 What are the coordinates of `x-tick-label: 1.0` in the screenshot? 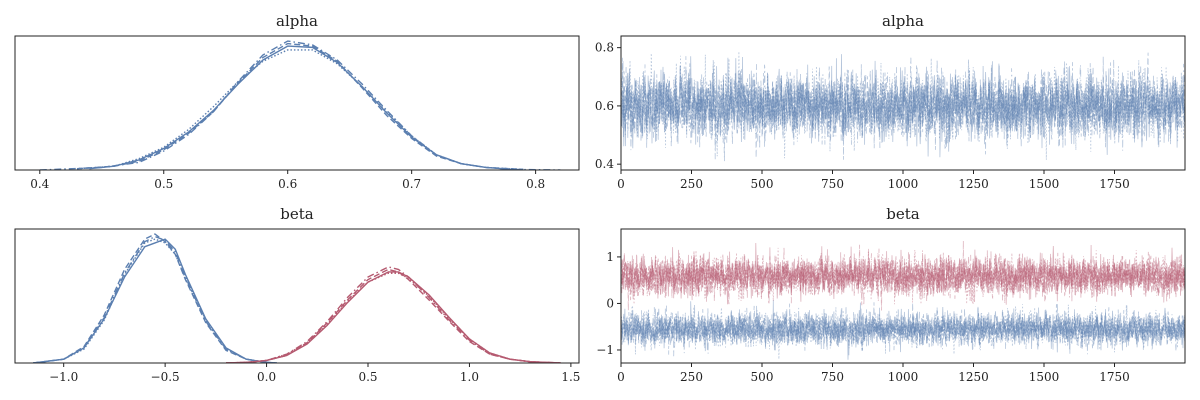 It's located at (469, 377).